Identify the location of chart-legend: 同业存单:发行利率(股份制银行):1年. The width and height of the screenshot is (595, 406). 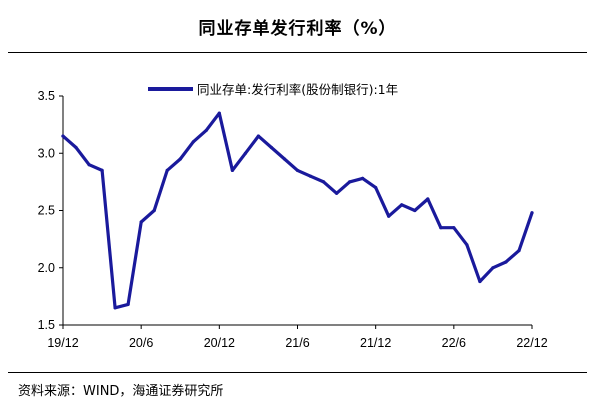
(273, 89).